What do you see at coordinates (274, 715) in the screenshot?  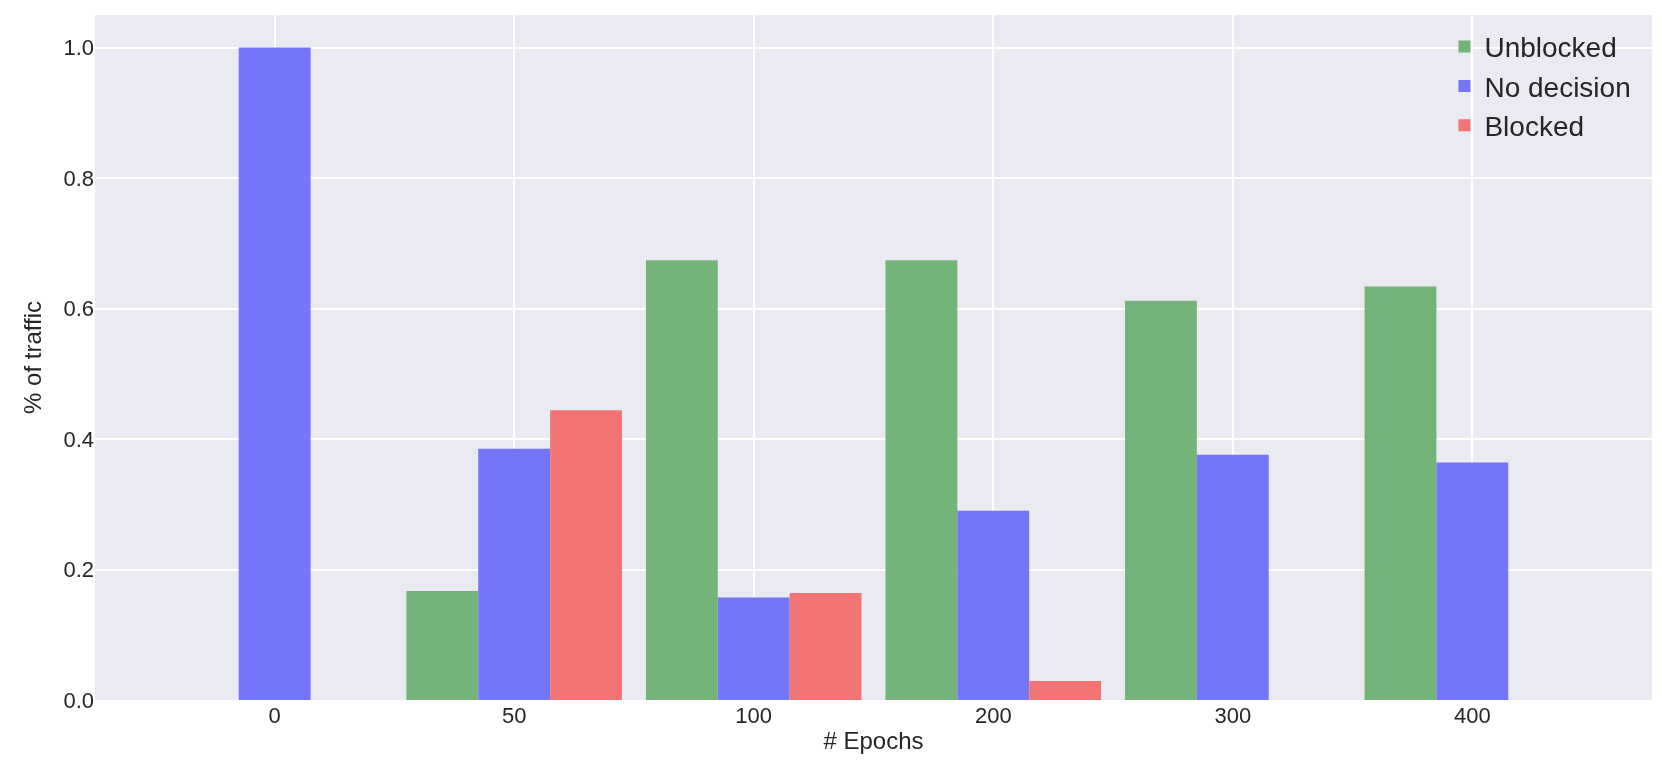 I see `x-tick-label: 0` at bounding box center [274, 715].